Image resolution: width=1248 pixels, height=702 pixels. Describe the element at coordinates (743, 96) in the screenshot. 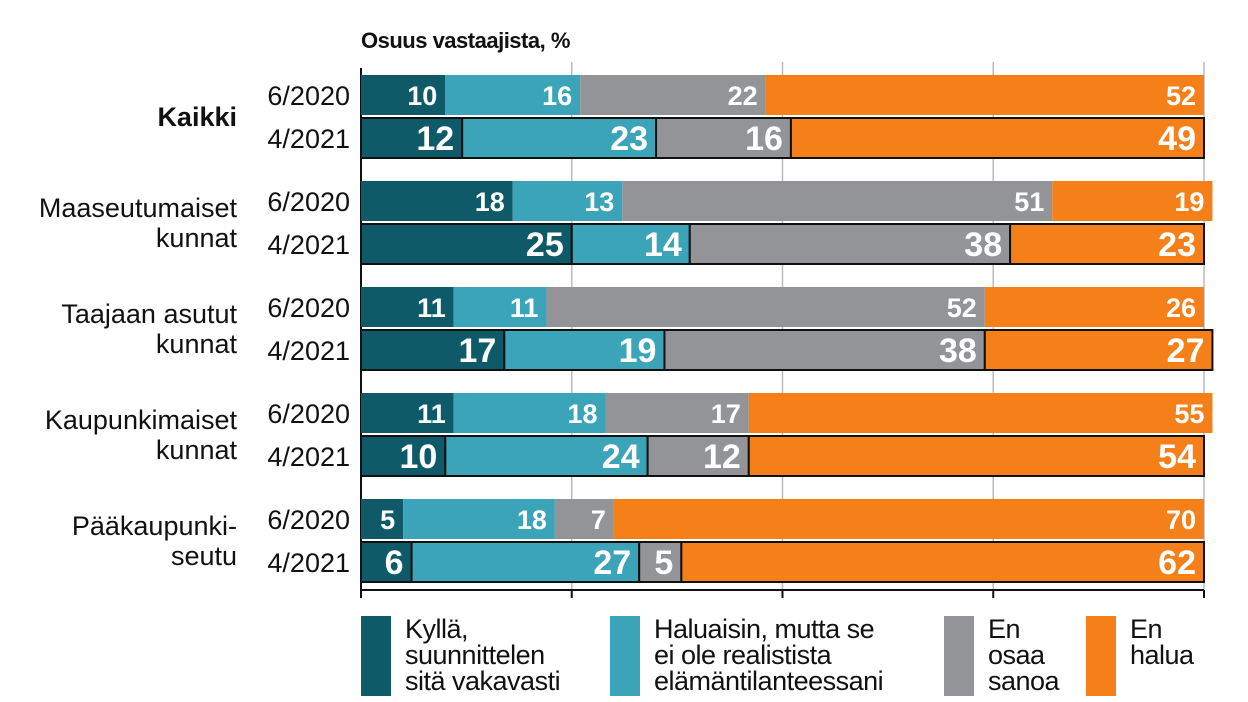

I see `data-label: 22` at that location.